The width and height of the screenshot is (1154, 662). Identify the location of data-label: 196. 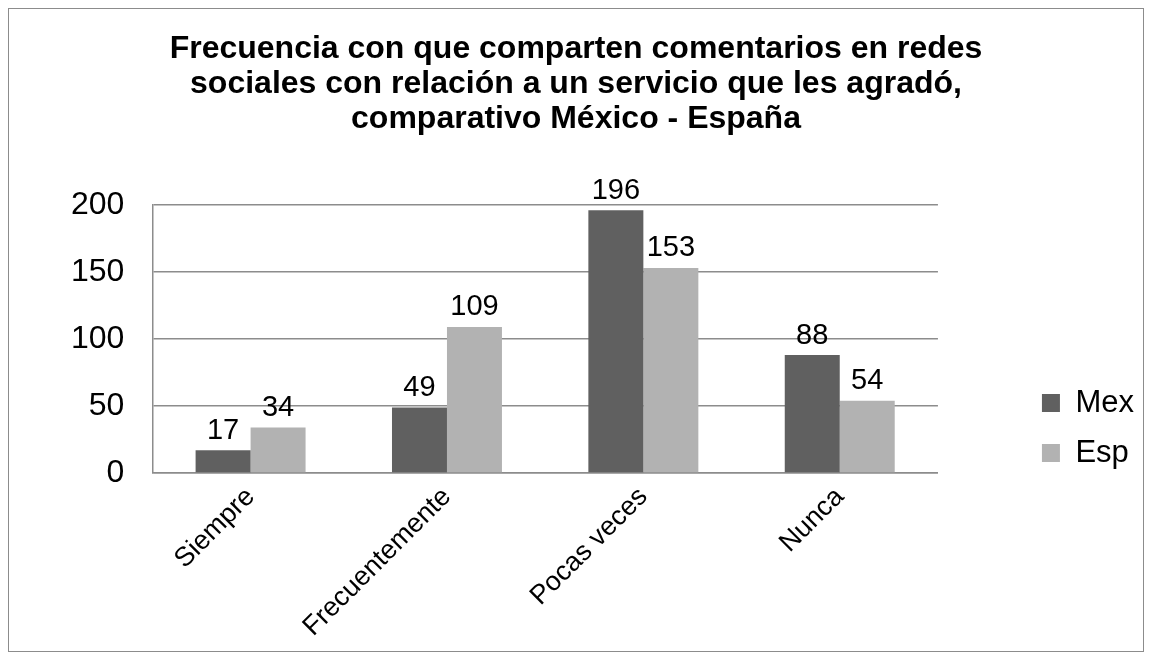
(616, 188).